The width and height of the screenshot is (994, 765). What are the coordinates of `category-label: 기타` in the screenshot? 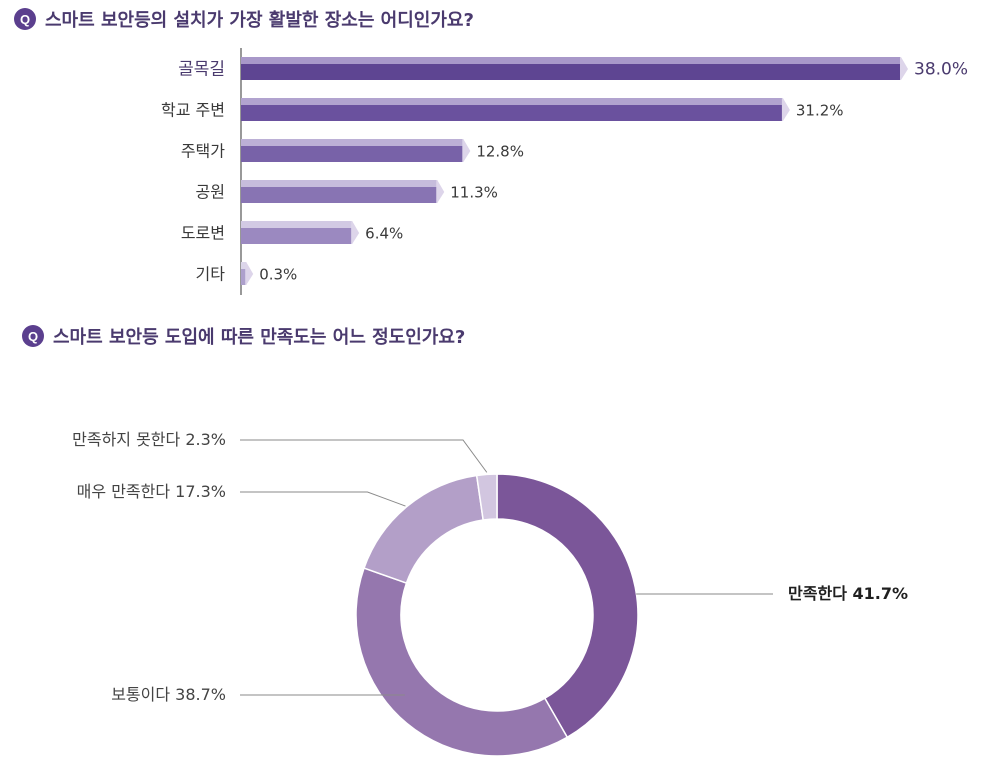 It's located at (211, 274).